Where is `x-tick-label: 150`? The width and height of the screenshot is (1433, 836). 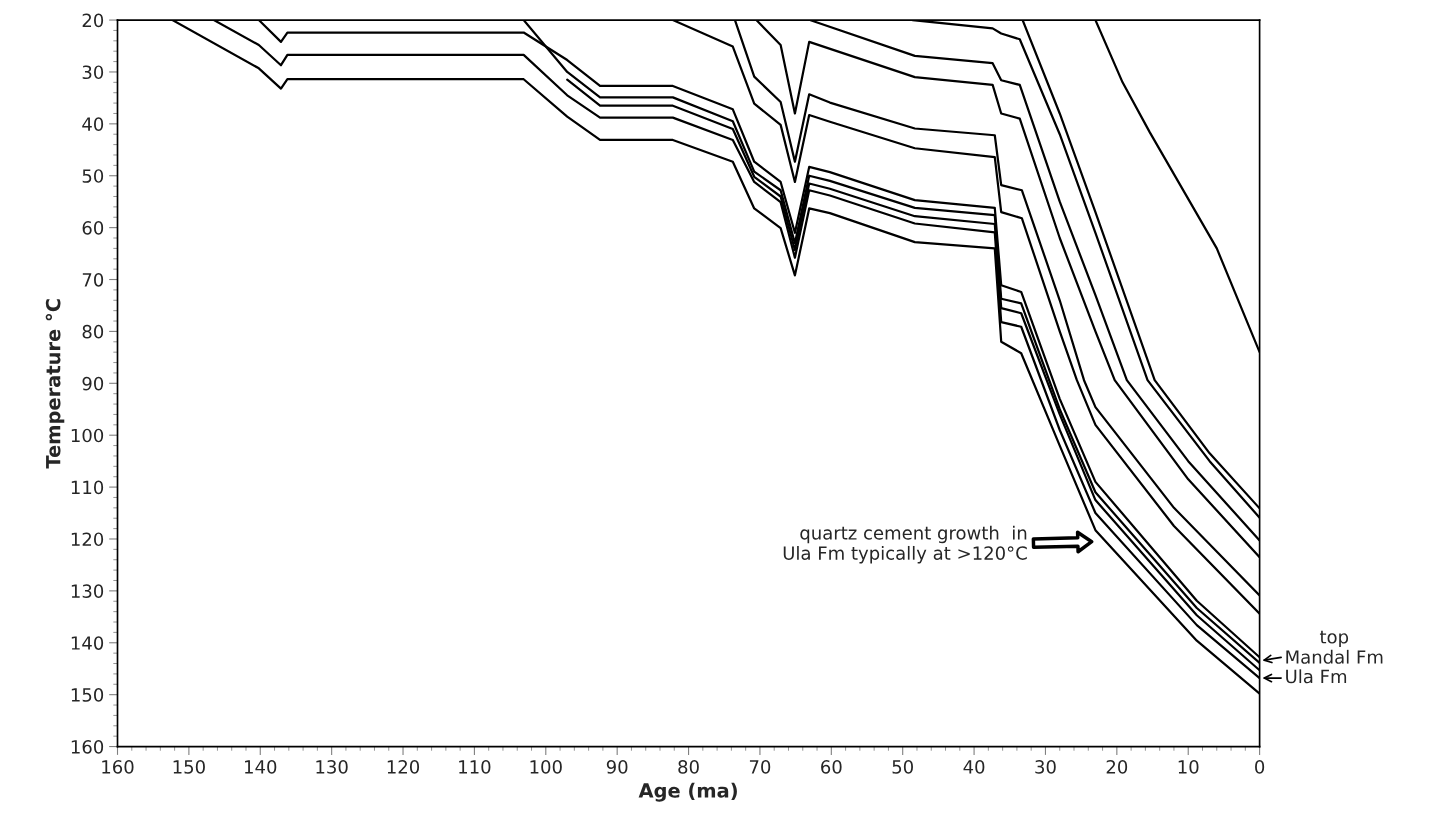 x-tick-label: 150 is located at coordinates (189, 767).